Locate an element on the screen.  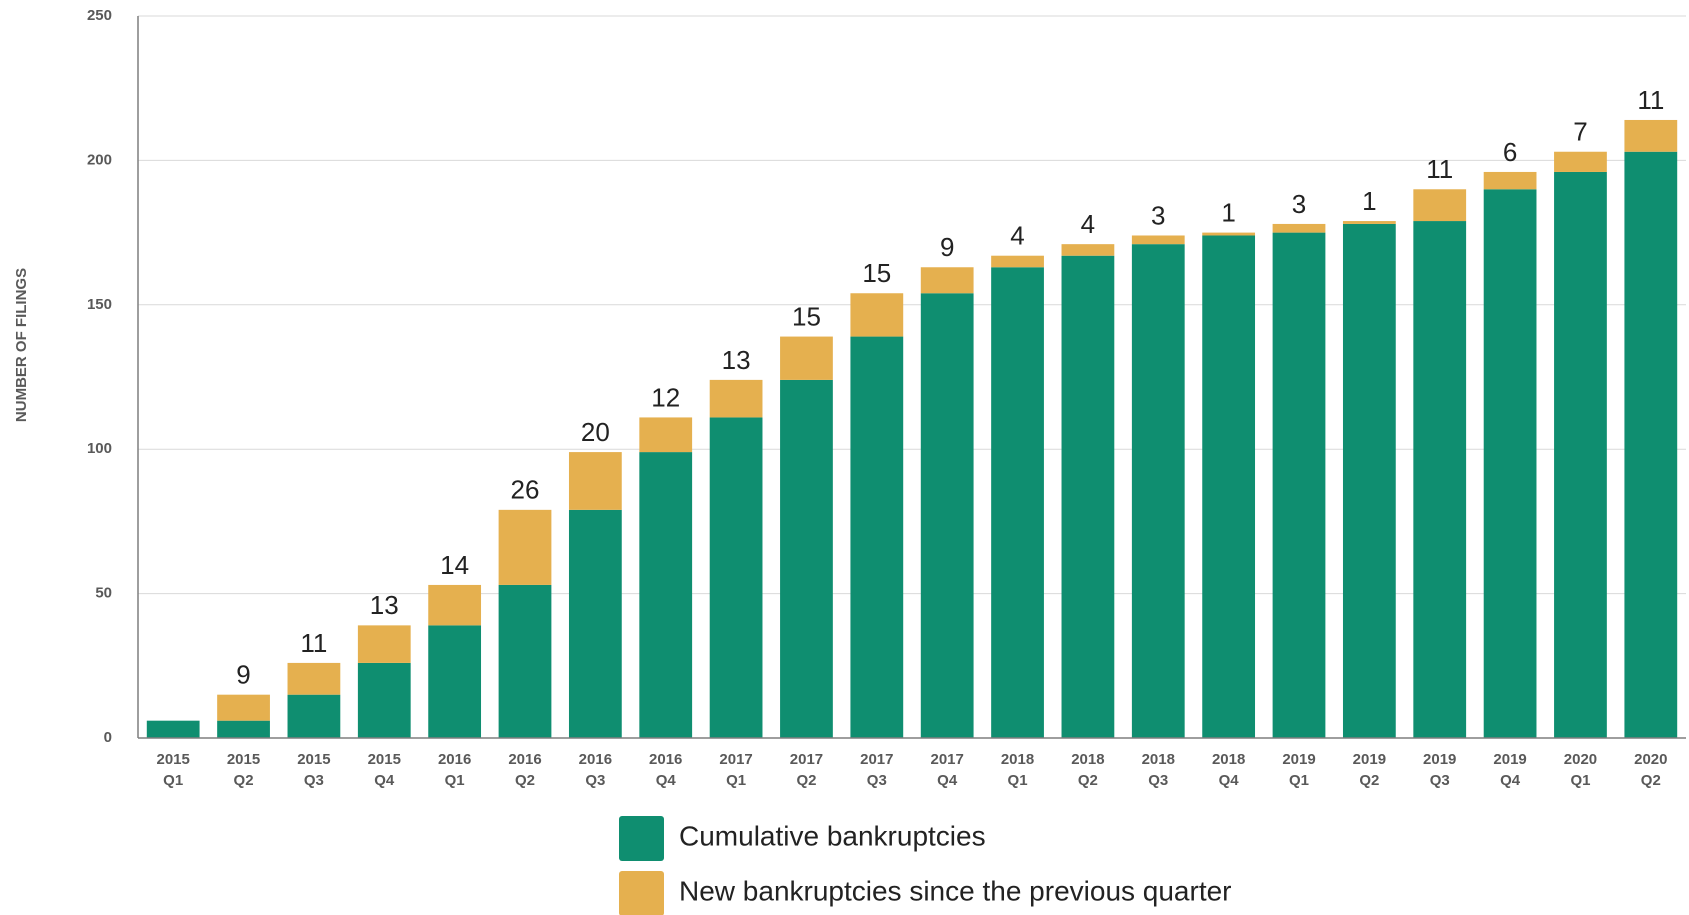
y-tick-label: 200 is located at coordinates (99, 159).